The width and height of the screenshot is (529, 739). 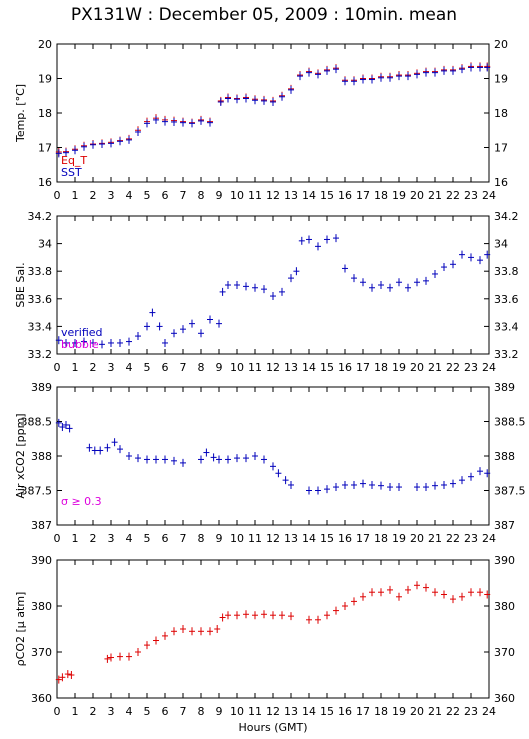 What do you see at coordinates (129, 367) in the screenshot?
I see `x-tick-label: 4` at bounding box center [129, 367].